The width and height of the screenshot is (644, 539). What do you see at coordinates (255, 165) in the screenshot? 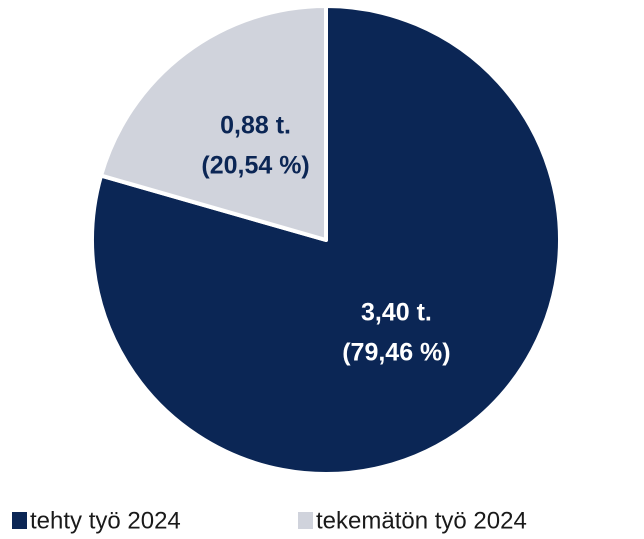
I see `slice-share-label: (20,54 %)` at bounding box center [255, 165].